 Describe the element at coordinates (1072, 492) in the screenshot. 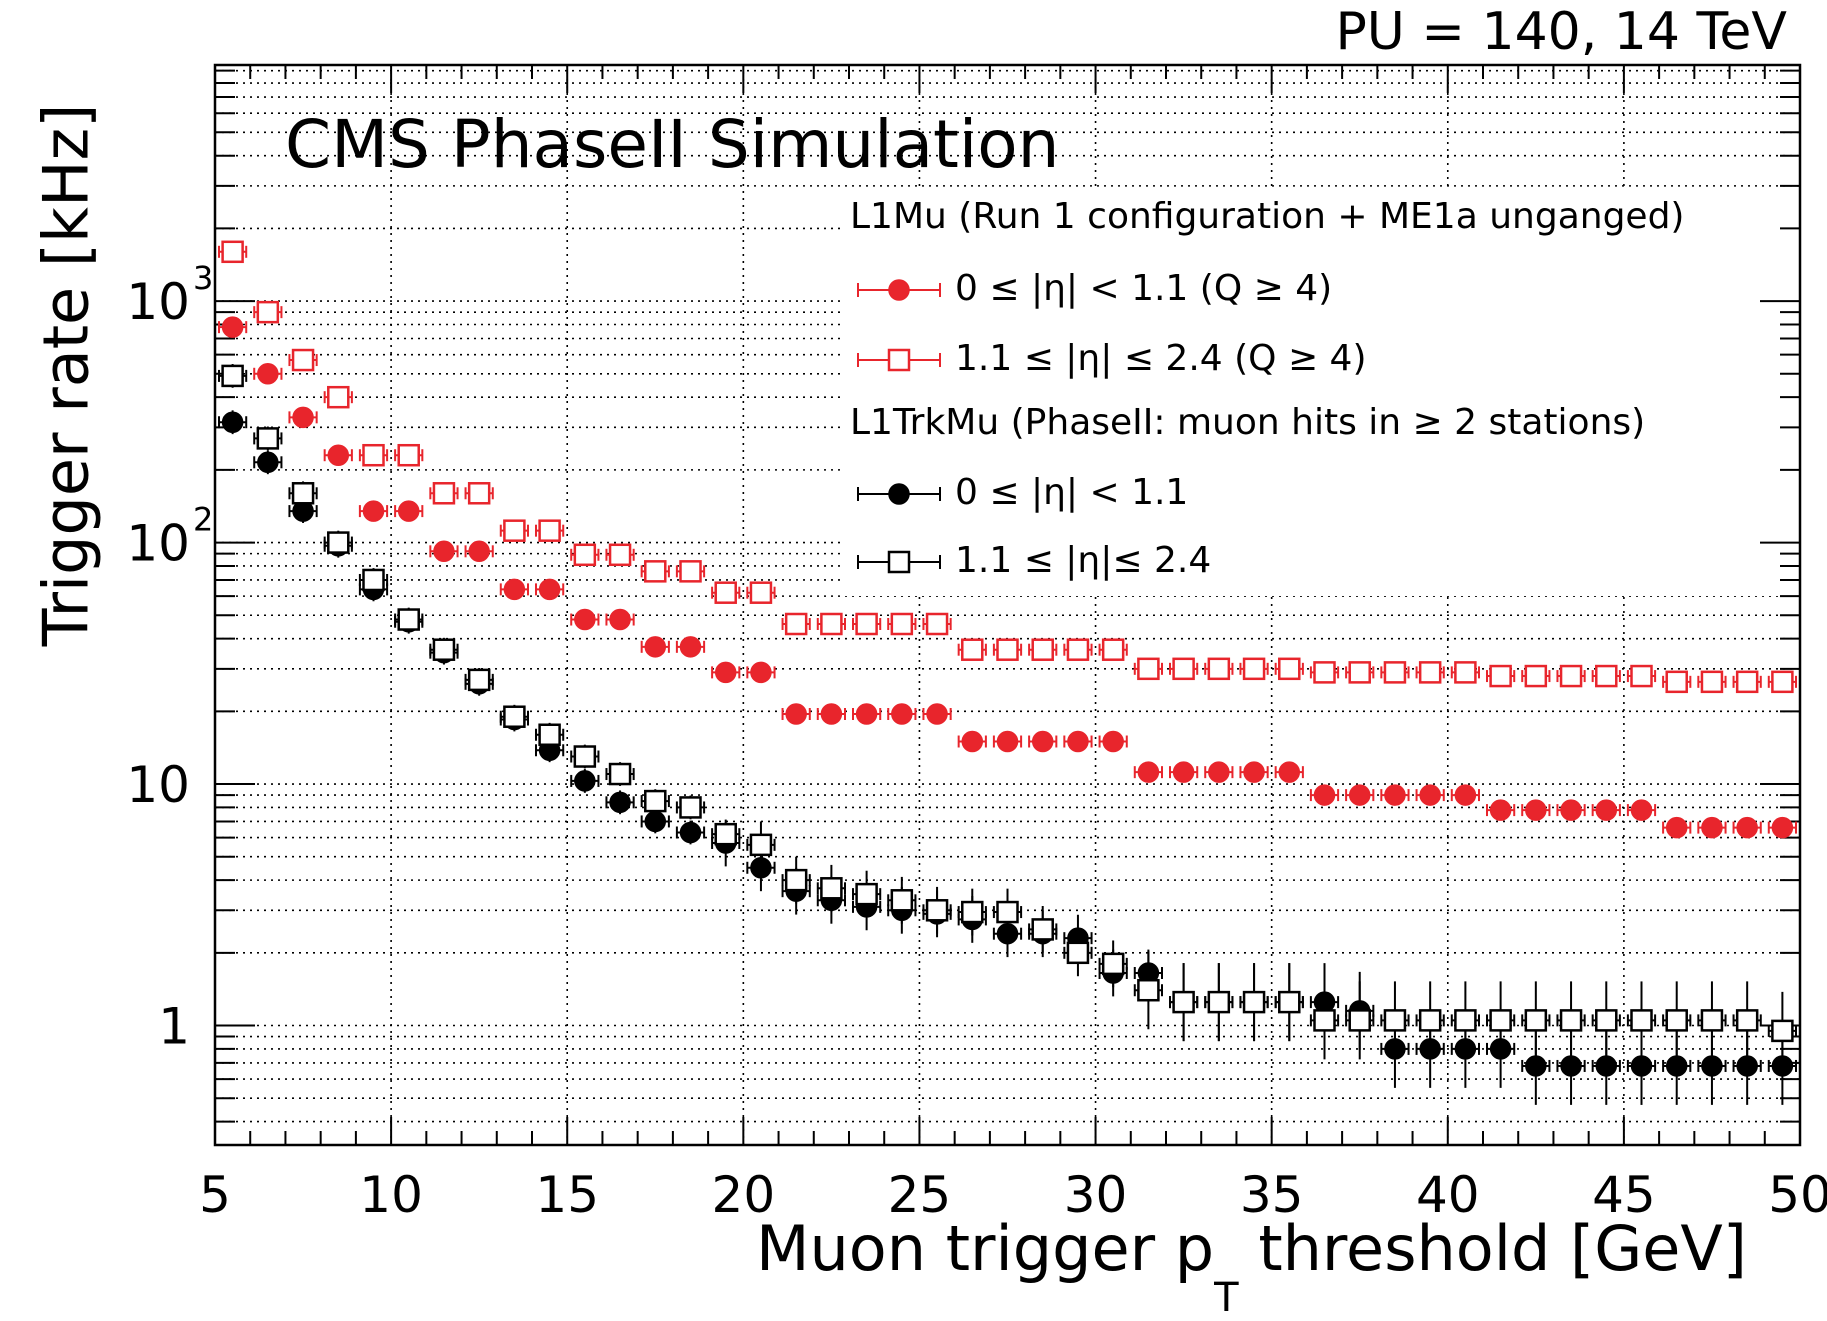

I see `legend-entry-l1trkmu-barrel: 0 ≤ |η| < 1.1` at that location.